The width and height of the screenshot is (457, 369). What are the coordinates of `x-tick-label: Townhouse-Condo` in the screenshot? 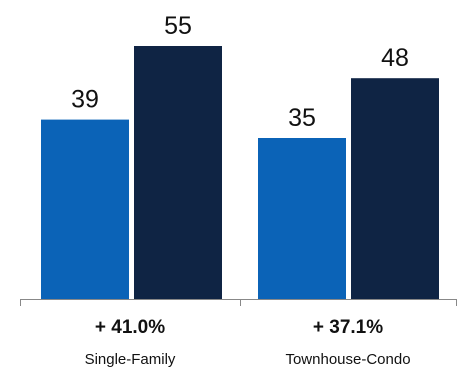 It's located at (347, 359).